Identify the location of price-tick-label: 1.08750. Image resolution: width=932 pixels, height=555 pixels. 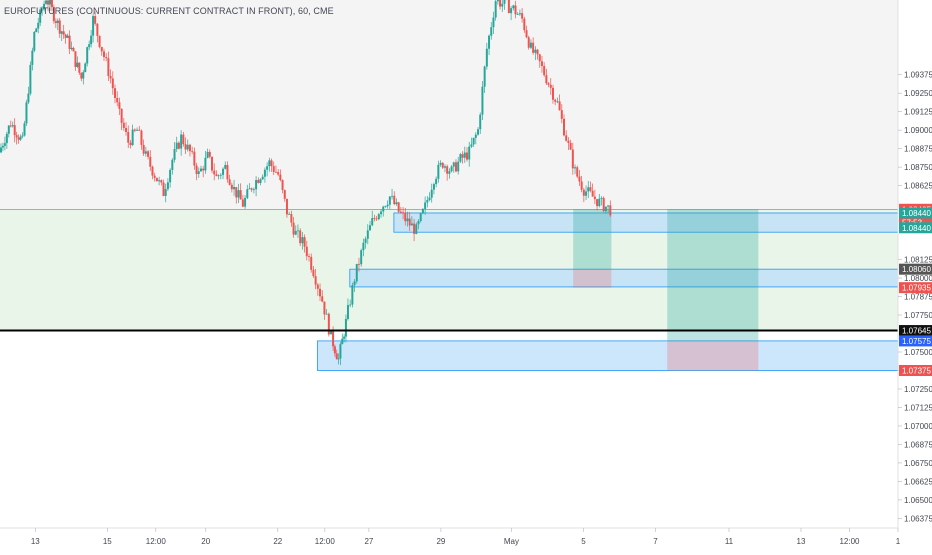
(918, 167).